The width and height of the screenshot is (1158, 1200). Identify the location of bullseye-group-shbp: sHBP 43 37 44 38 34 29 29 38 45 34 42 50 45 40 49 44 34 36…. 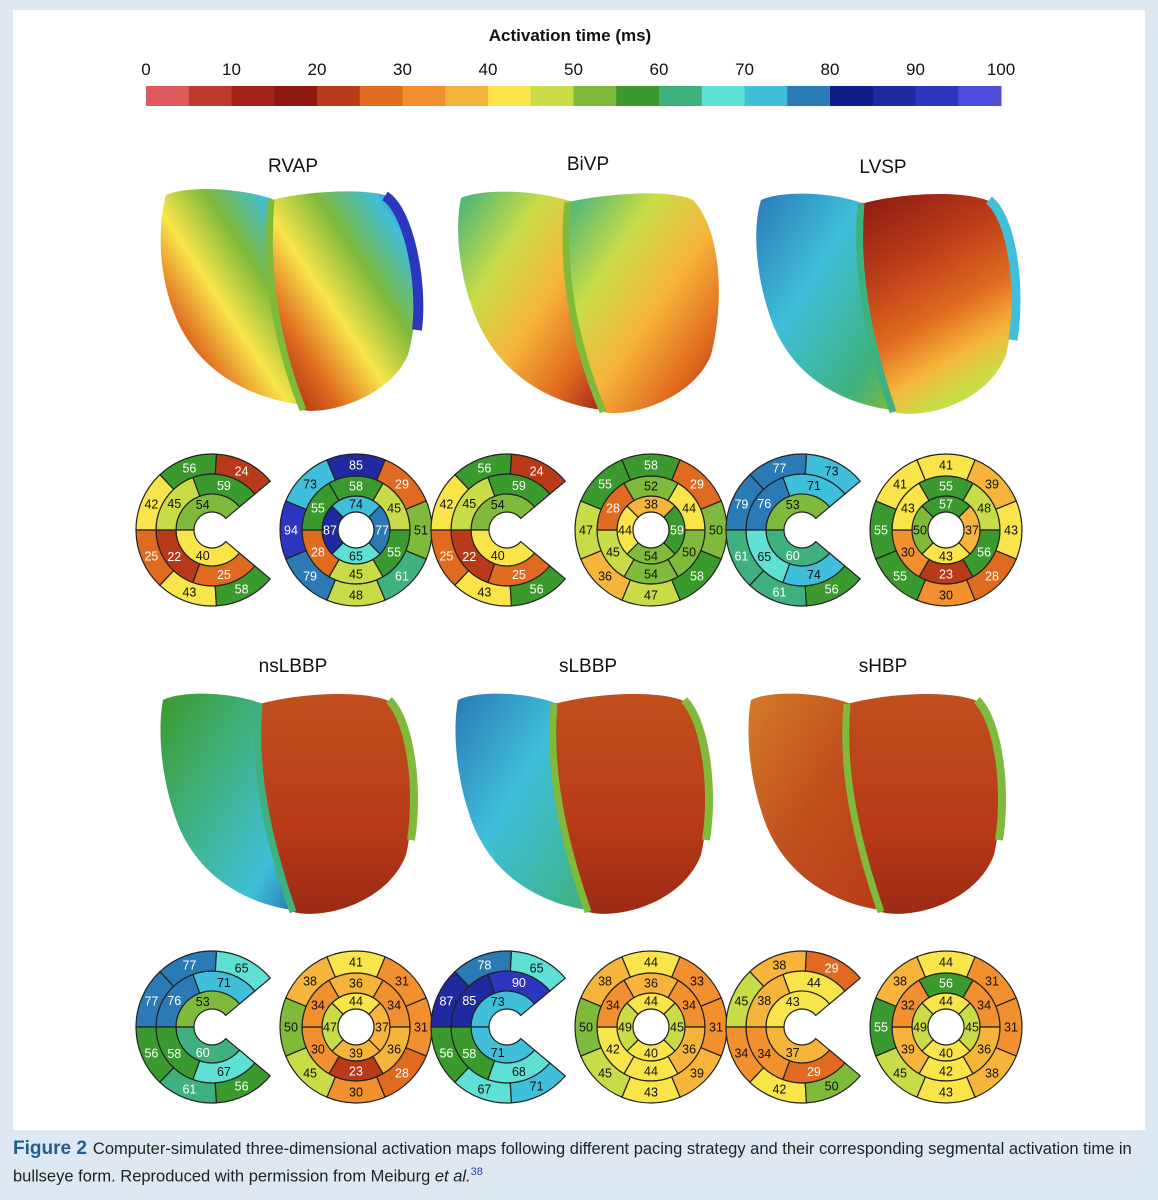
(874, 880).